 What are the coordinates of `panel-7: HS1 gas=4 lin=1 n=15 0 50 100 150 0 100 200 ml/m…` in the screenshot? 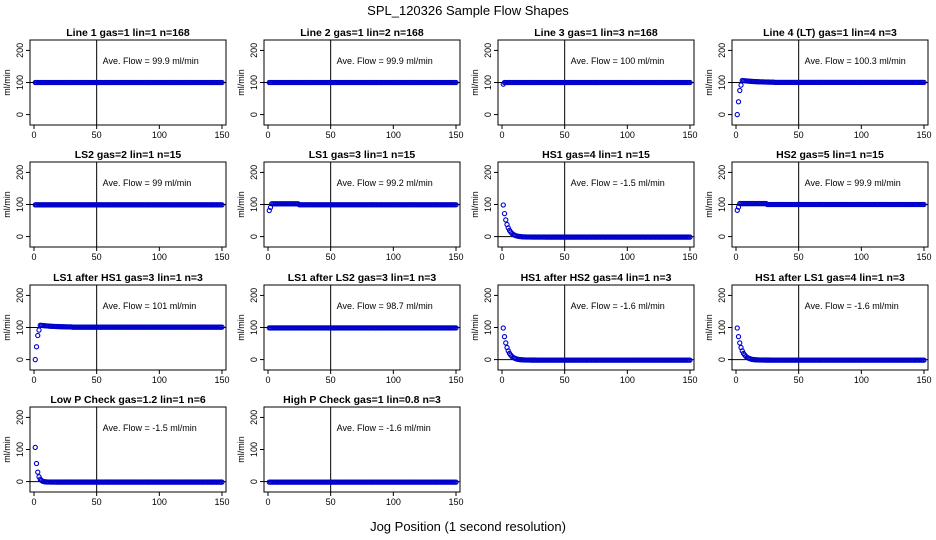 It's located at (584, 205).